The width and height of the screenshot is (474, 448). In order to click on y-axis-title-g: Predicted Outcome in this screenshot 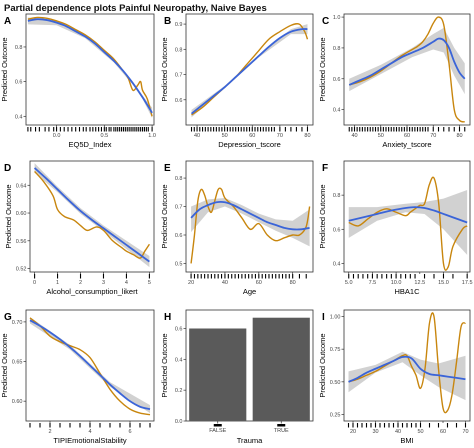, I will do `click(4, 365)`.